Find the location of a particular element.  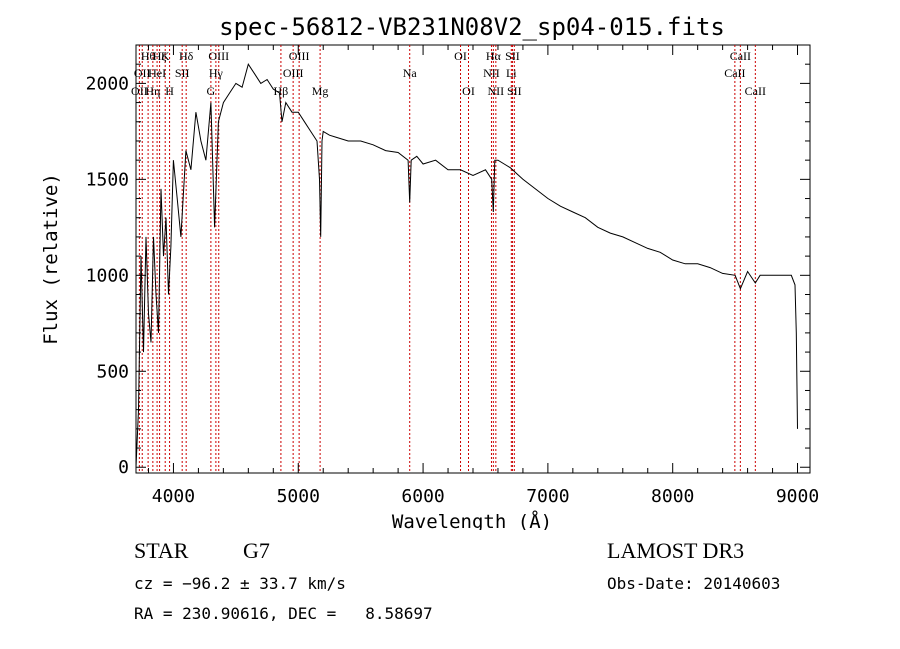

line-label-11: Hγ is located at coordinates (216, 73).